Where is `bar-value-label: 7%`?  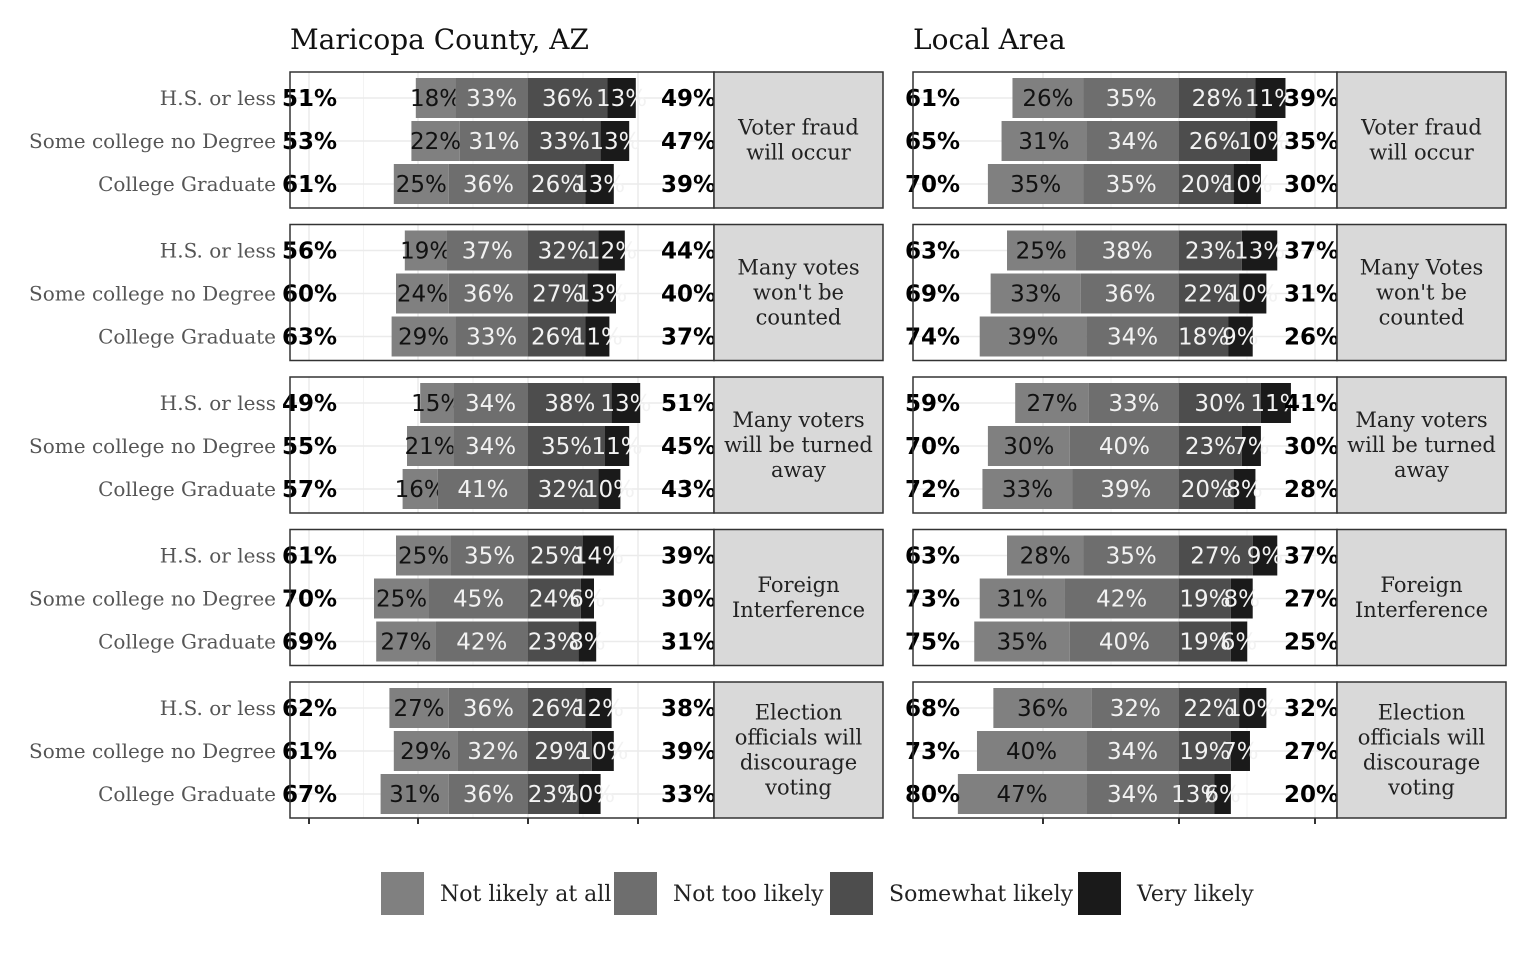
bar-value-label: 7% is located at coordinates (1251, 447).